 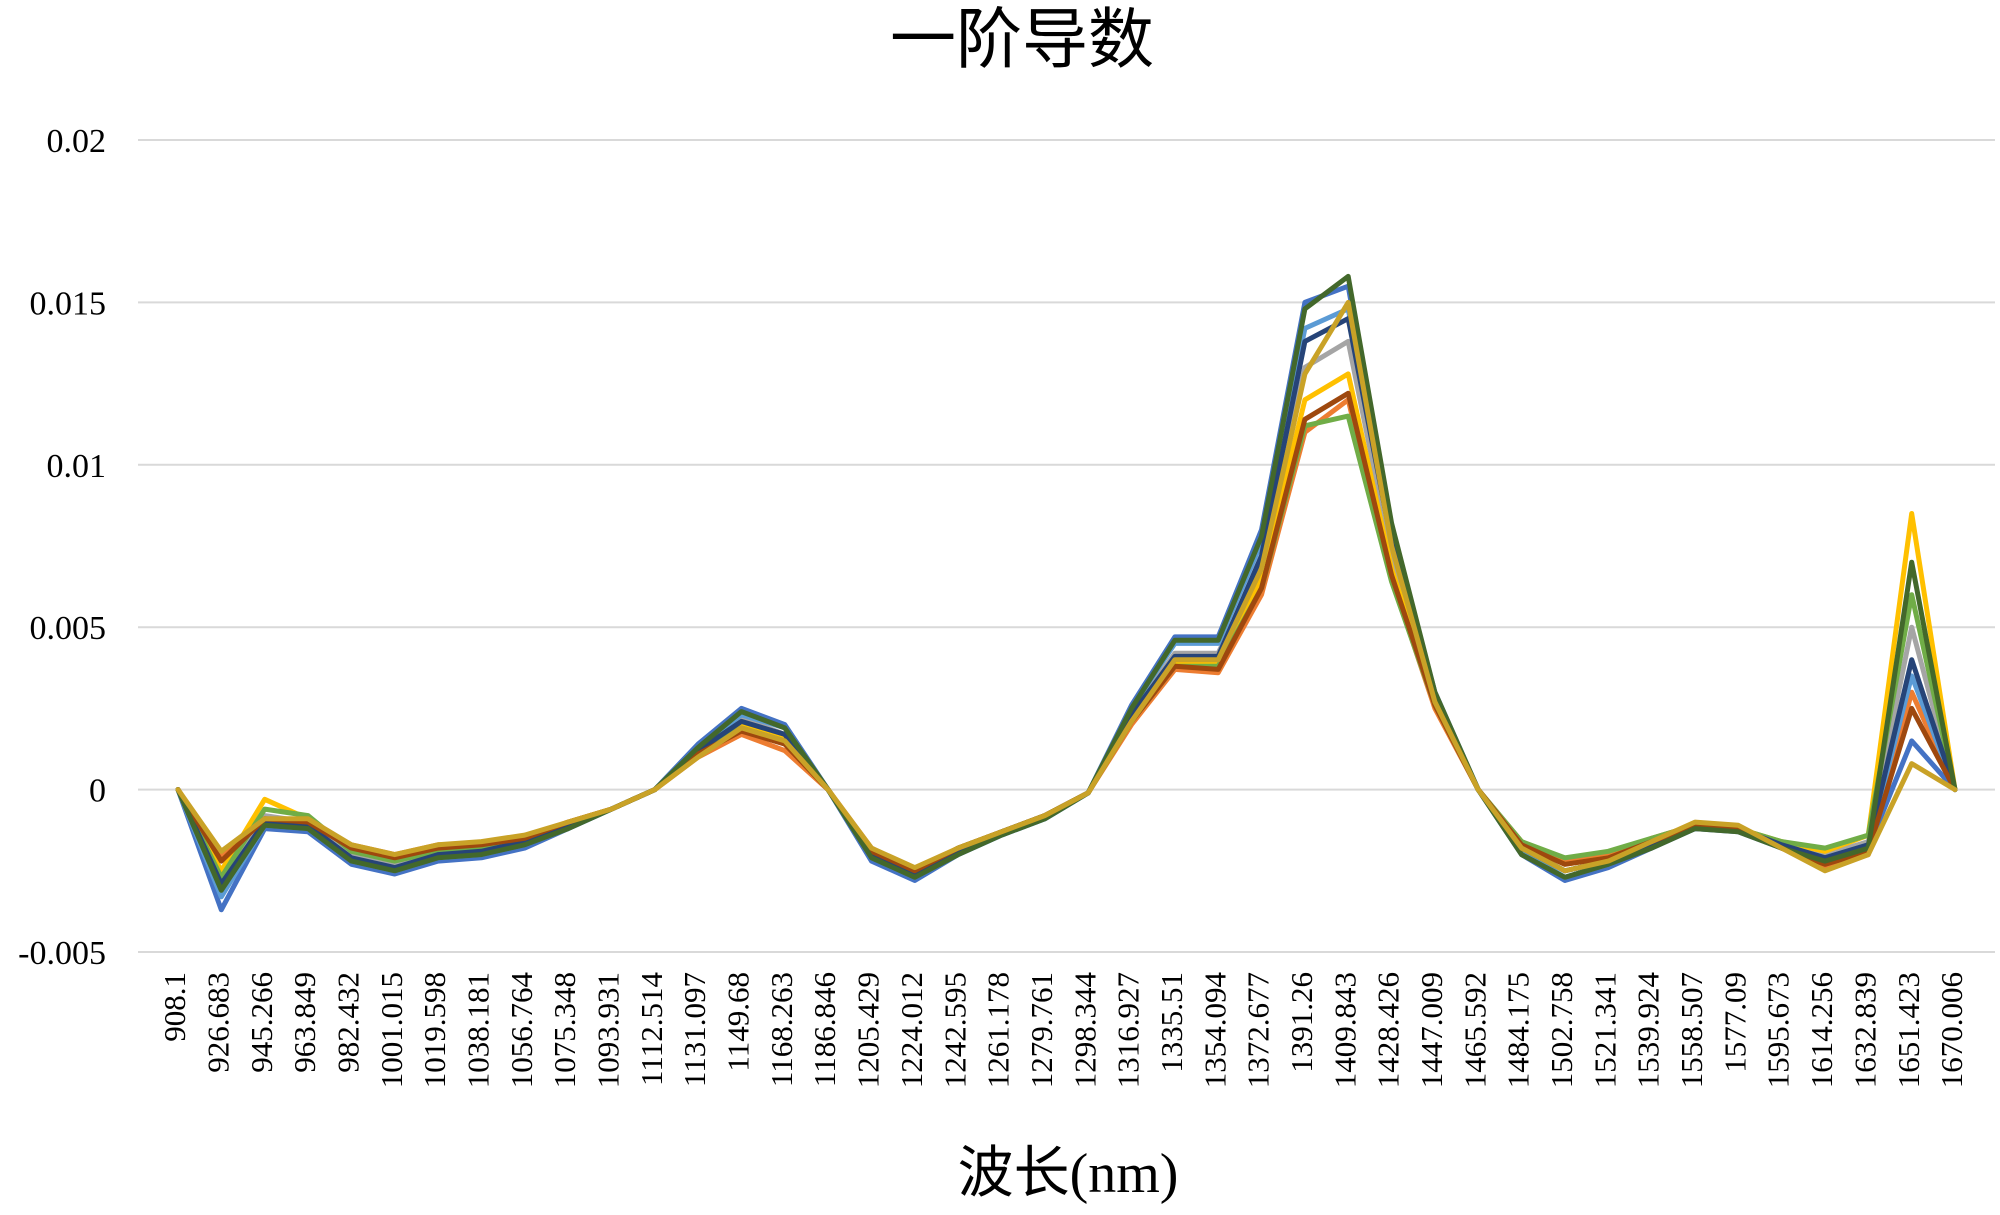 I want to click on x-tick-label: 1056.764, so click(x=521, y=1030).